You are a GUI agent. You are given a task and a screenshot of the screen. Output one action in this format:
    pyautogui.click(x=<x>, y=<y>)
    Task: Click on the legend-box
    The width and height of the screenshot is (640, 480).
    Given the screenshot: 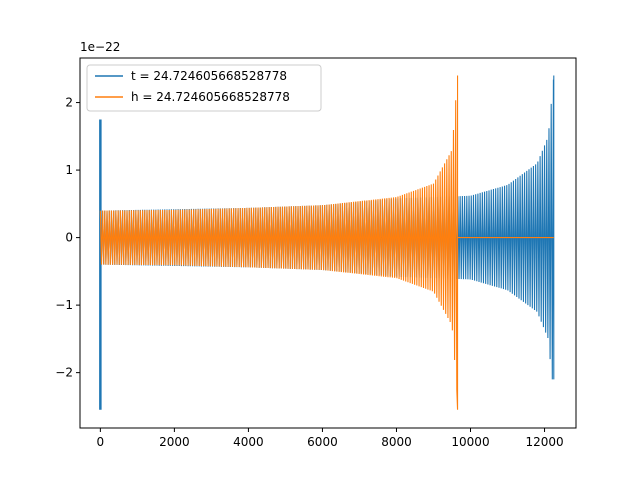 What is the action you would take?
    pyautogui.click(x=204, y=88)
    